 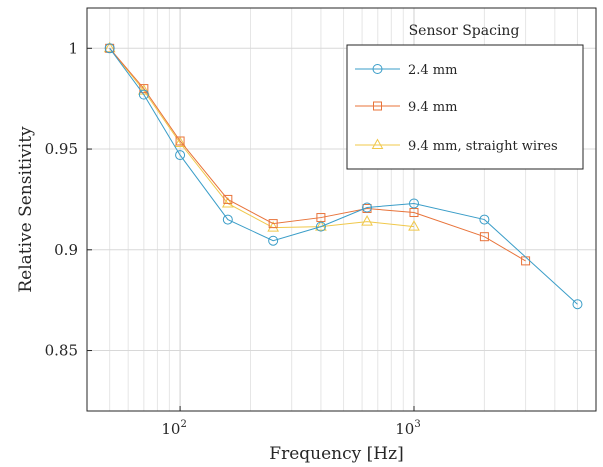 I want to click on legend-box, so click(x=465, y=107).